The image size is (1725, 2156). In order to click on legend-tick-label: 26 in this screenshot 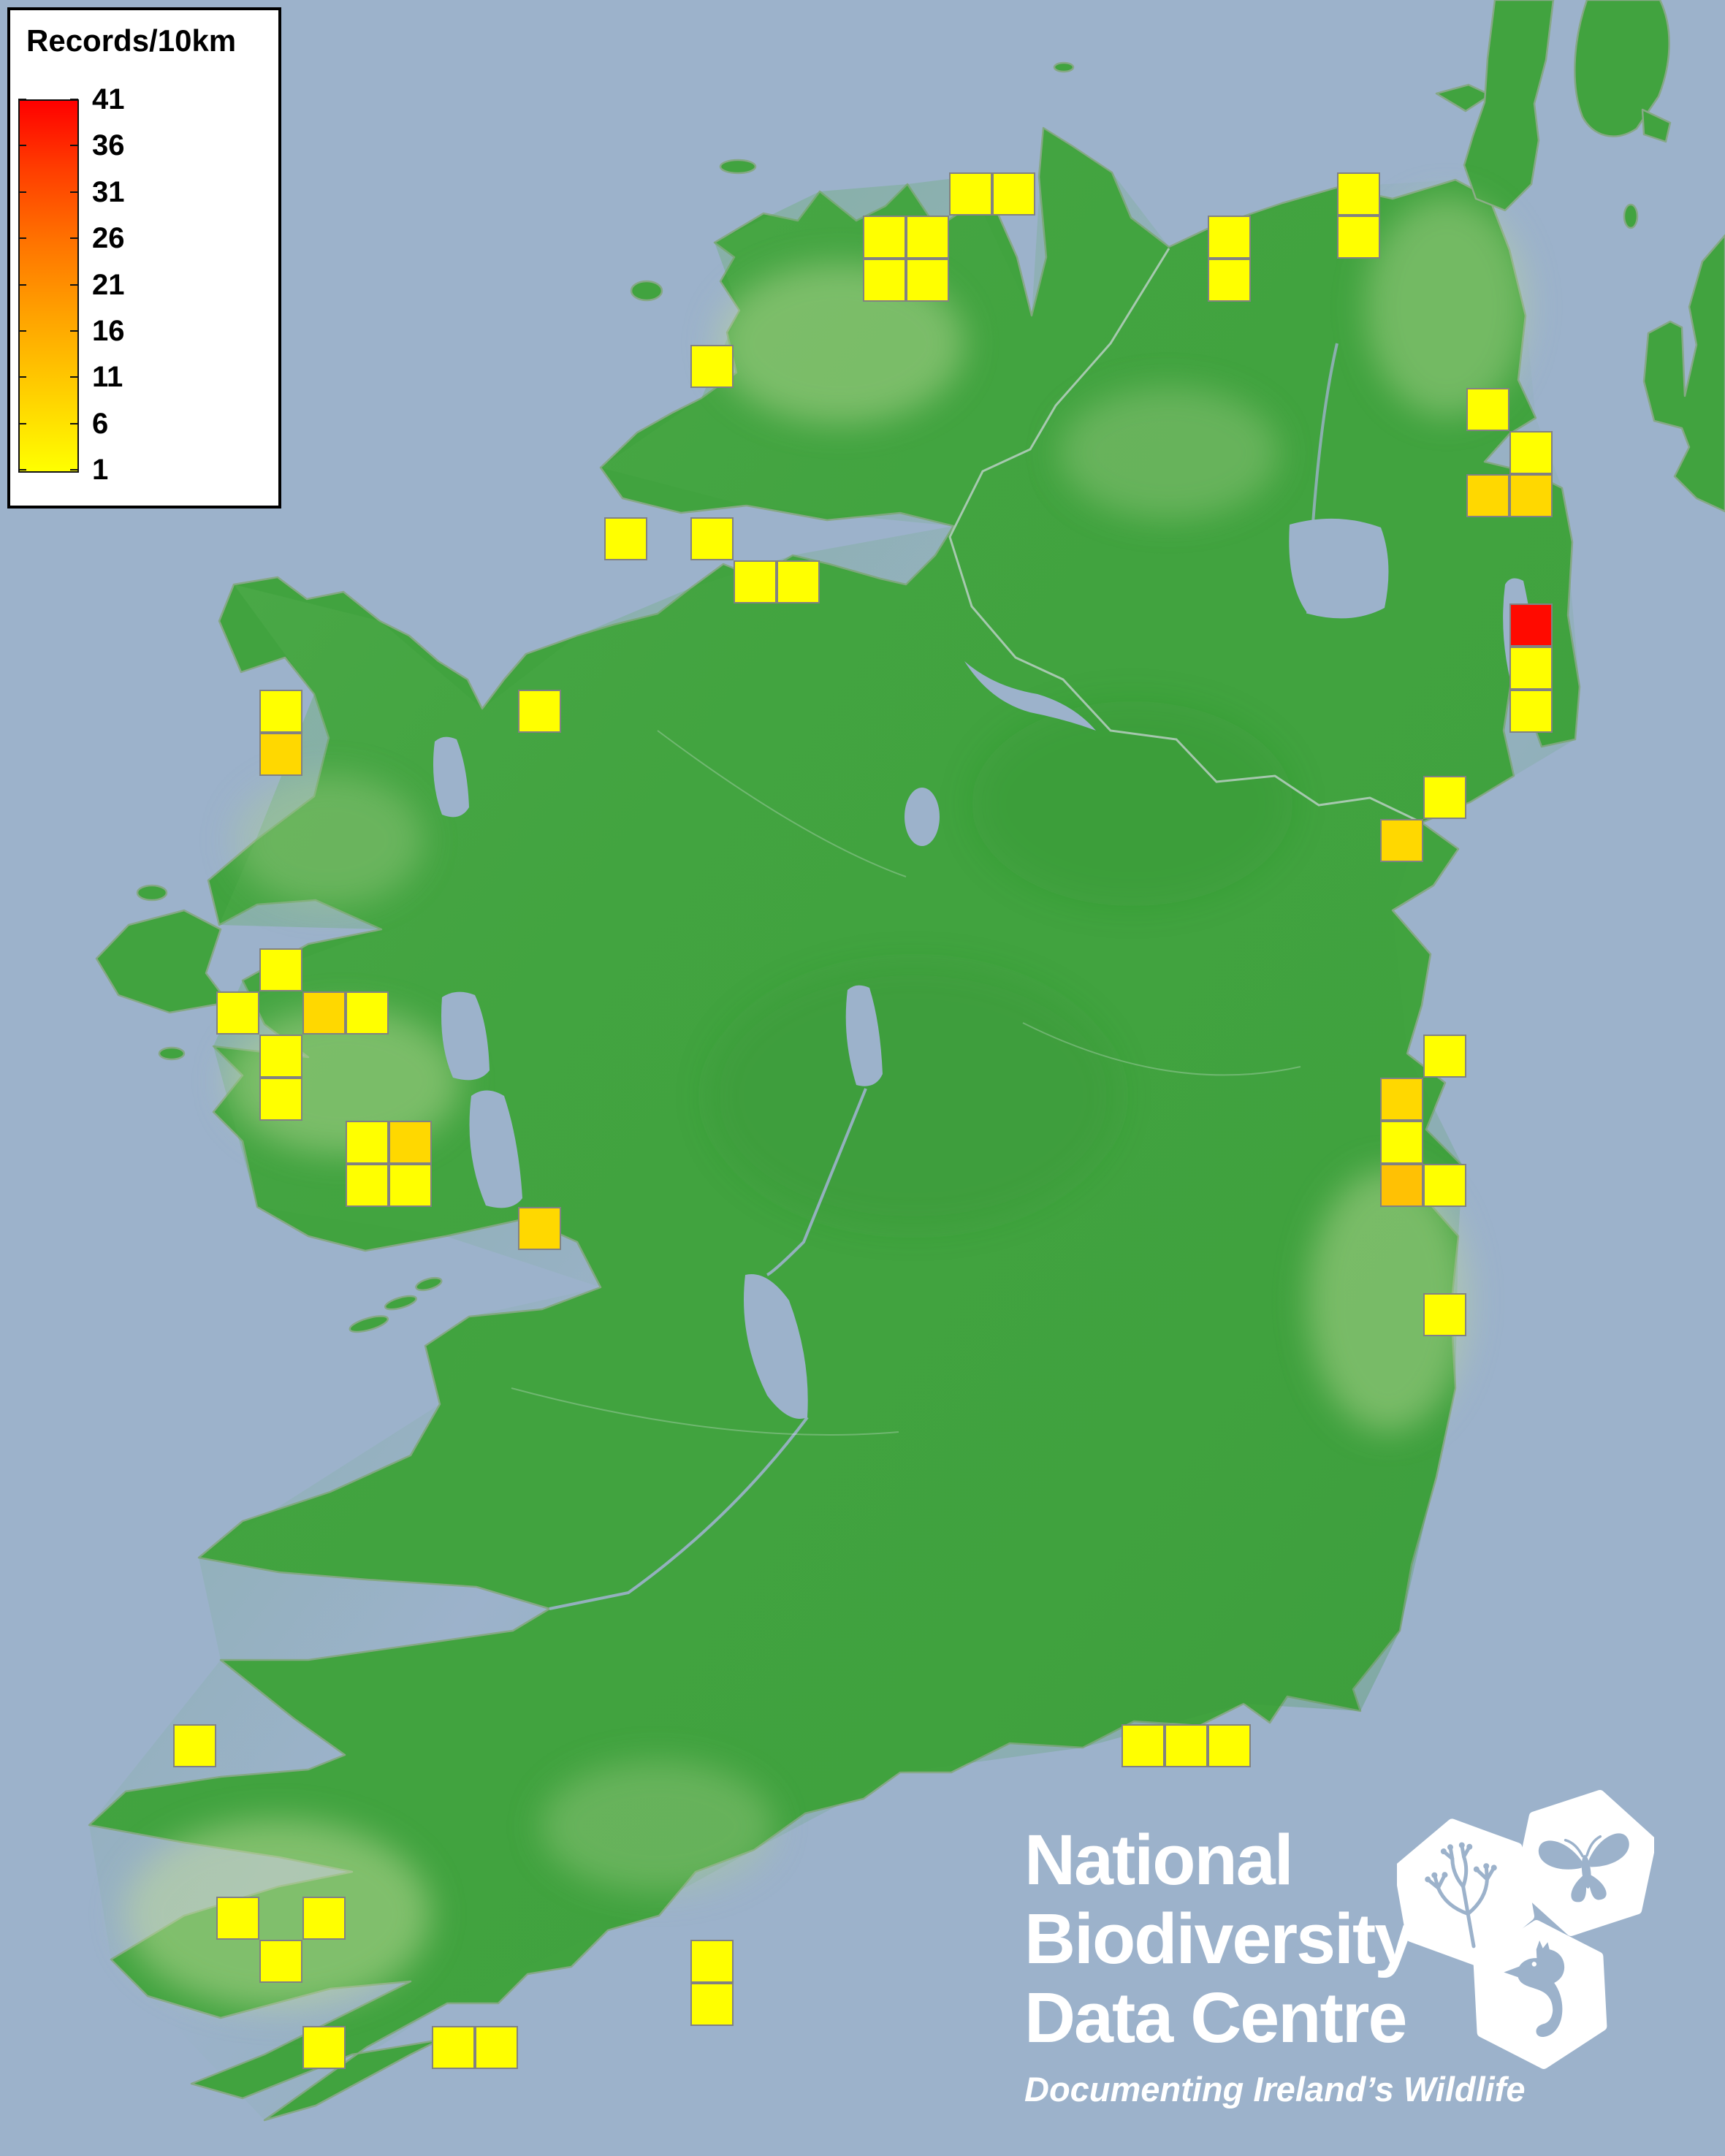, I will do `click(109, 238)`.